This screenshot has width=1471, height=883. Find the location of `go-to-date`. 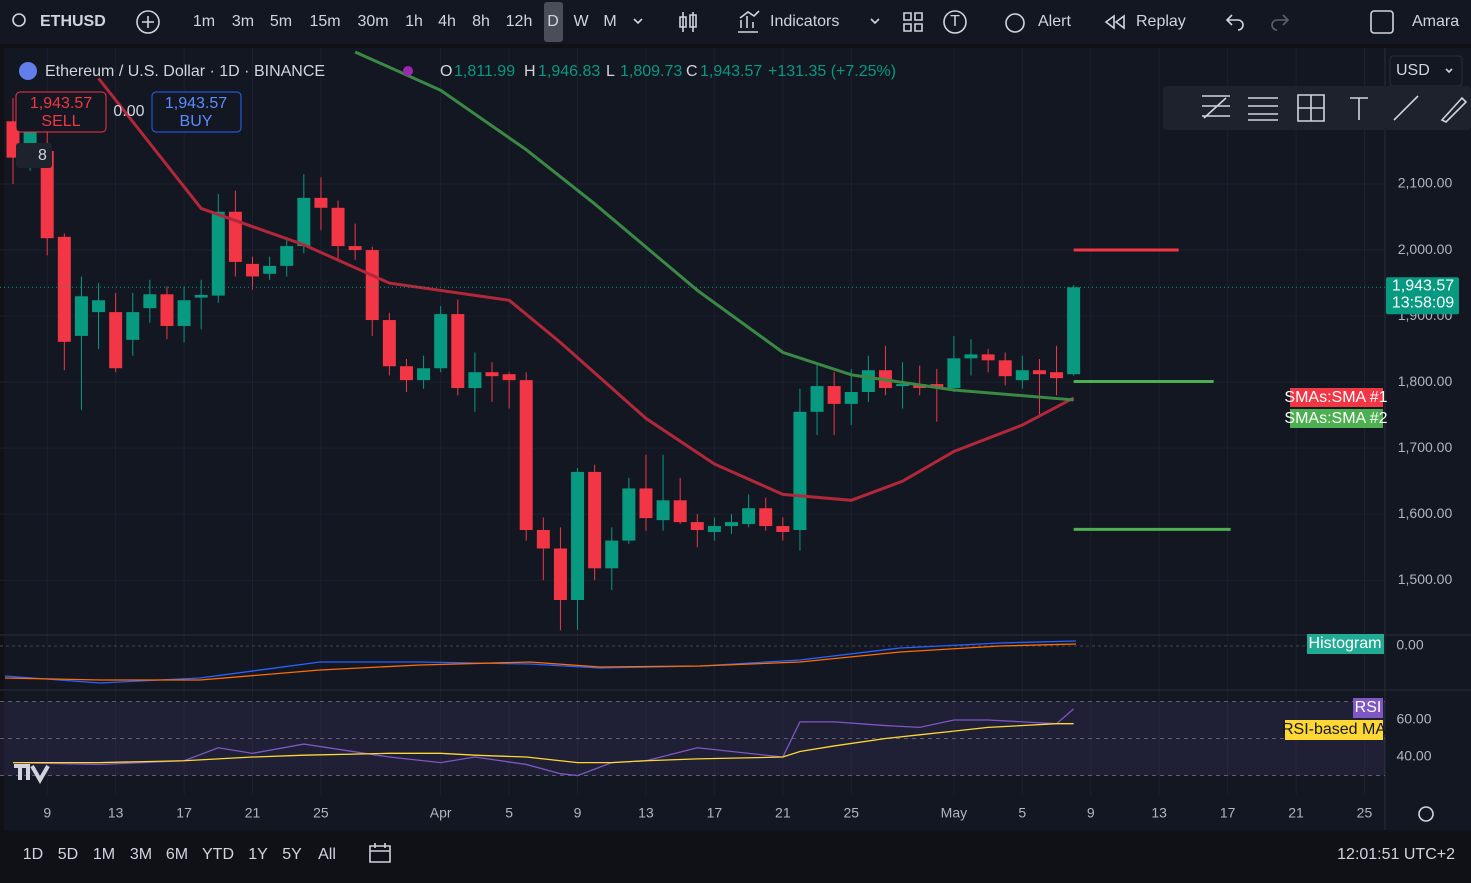

go-to-date is located at coordinates (380, 853).